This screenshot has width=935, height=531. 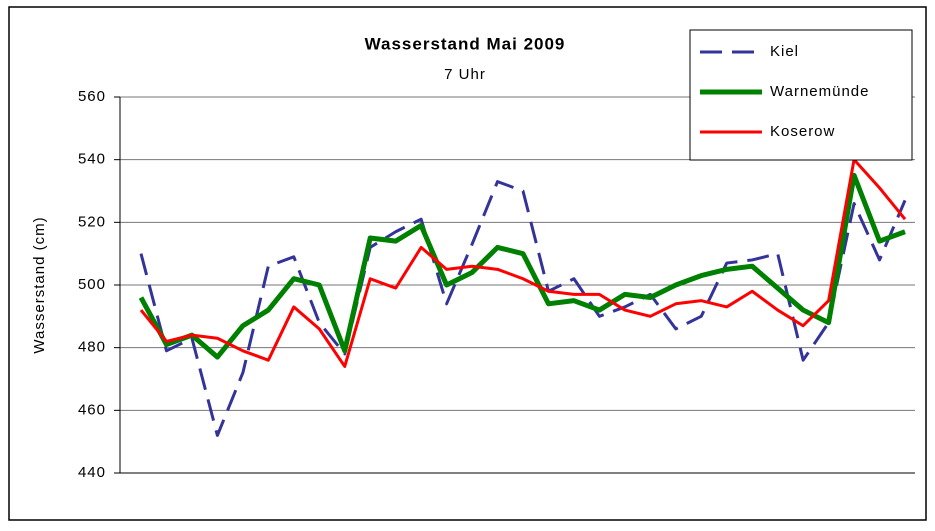 I want to click on legend-label: Koserow, so click(x=802, y=131).